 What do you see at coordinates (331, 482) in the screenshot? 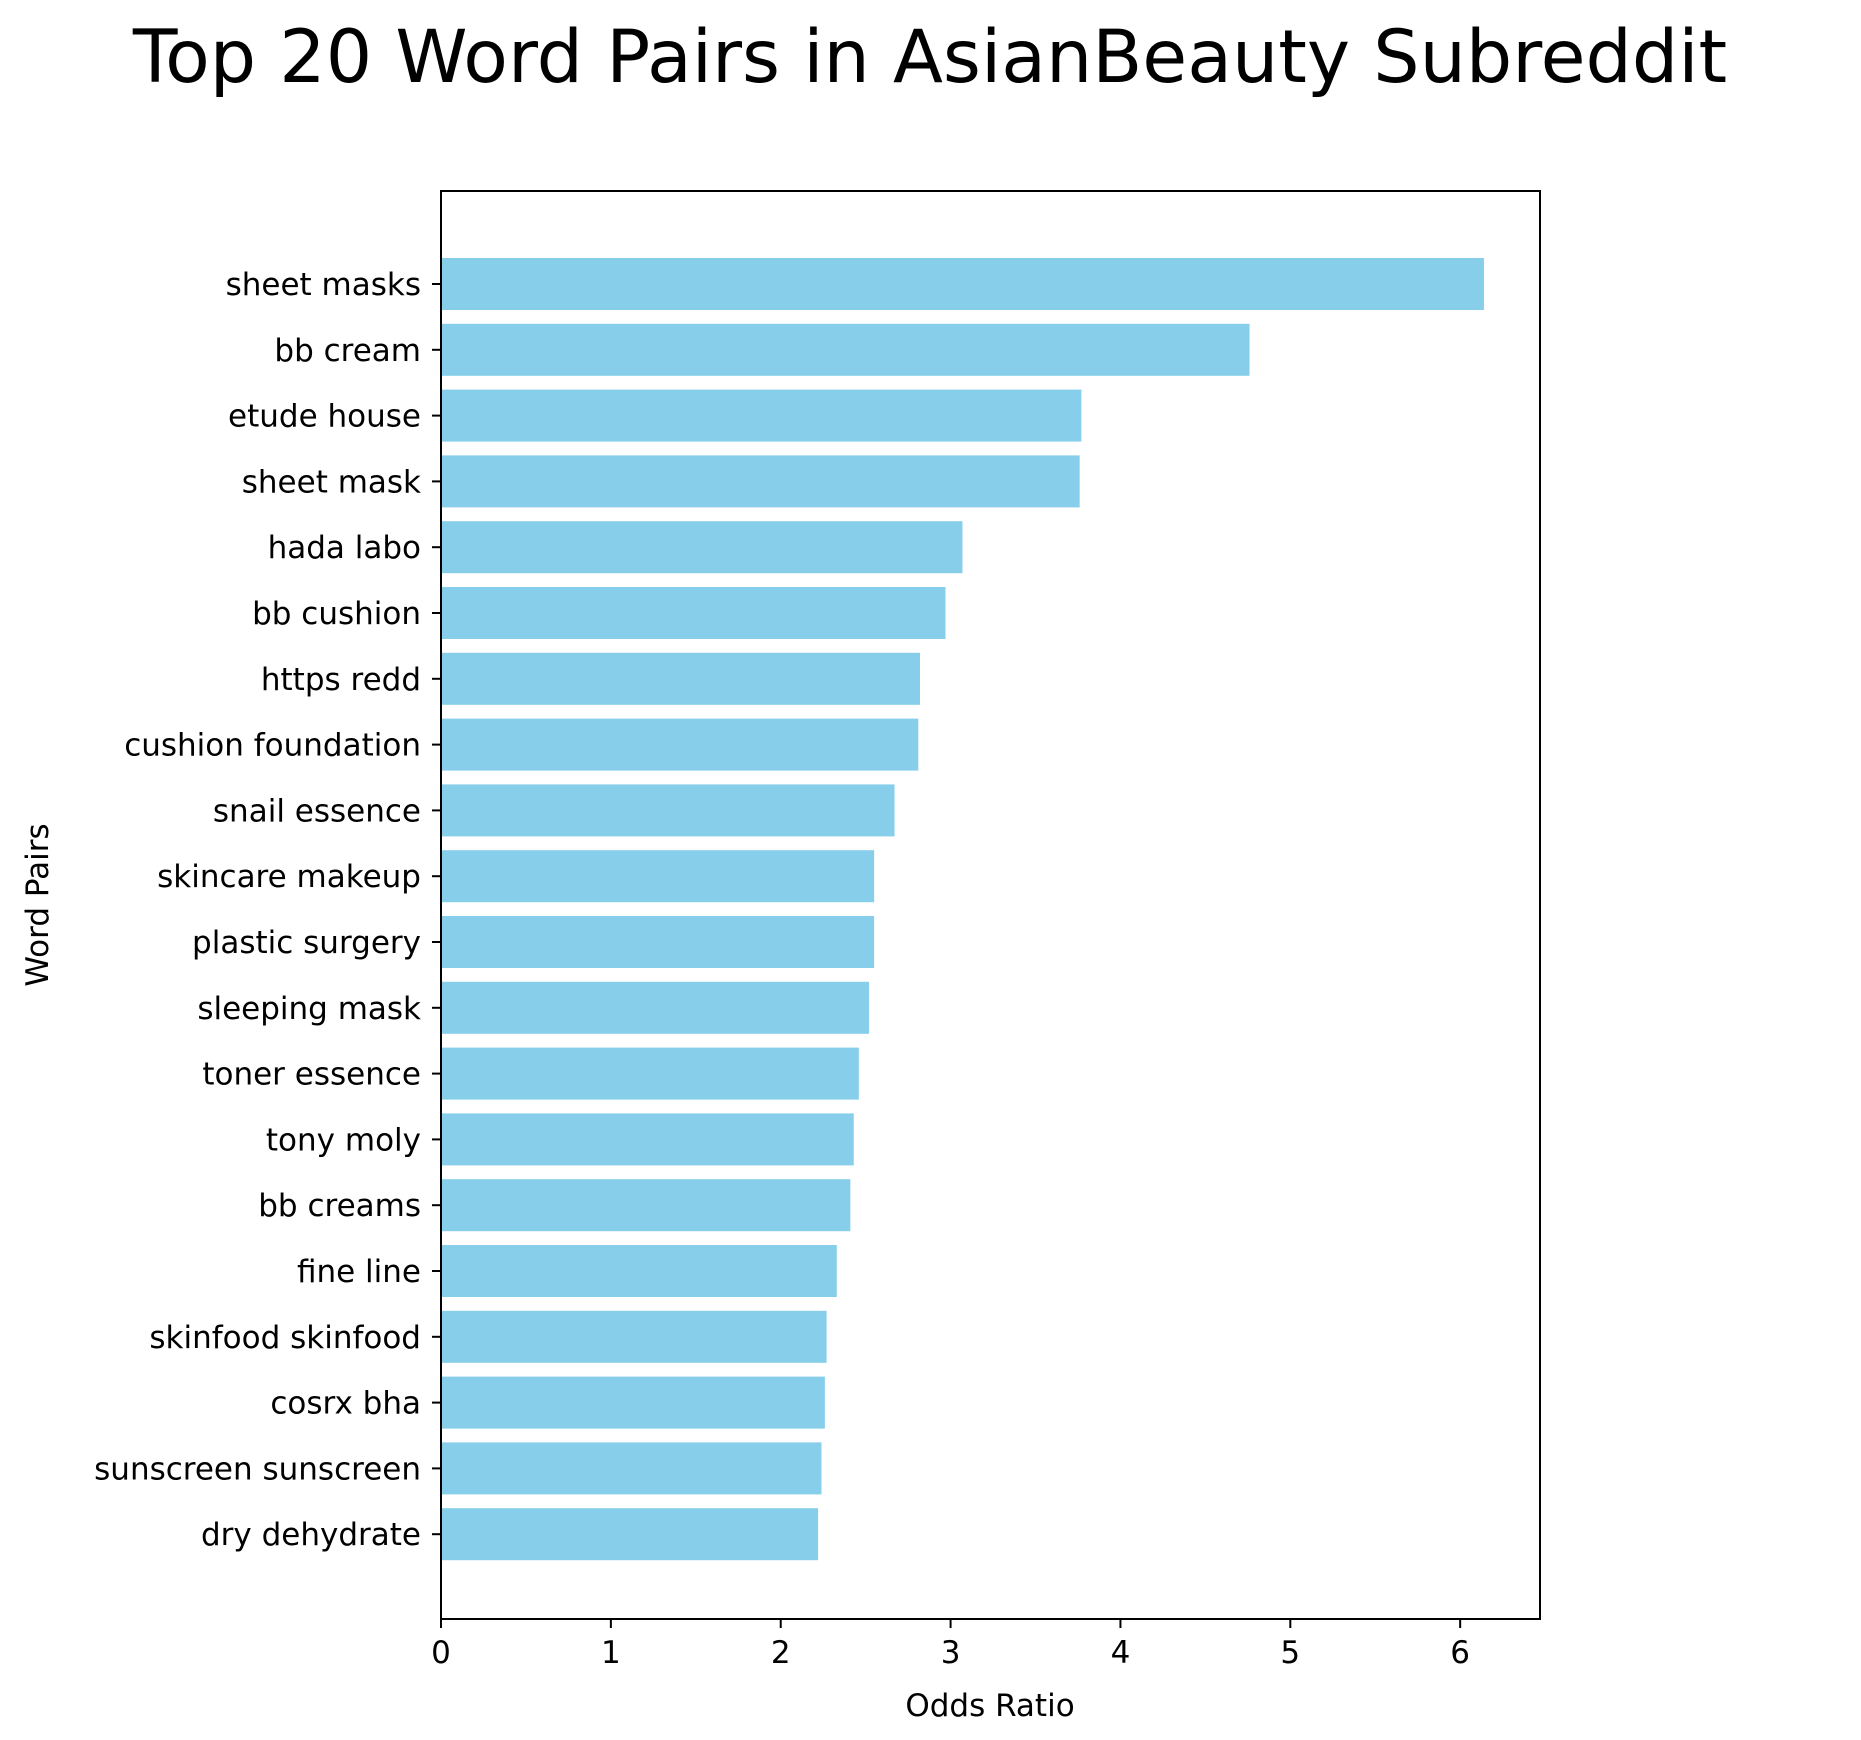
I see `y-tick-label: sheet mask` at bounding box center [331, 482].